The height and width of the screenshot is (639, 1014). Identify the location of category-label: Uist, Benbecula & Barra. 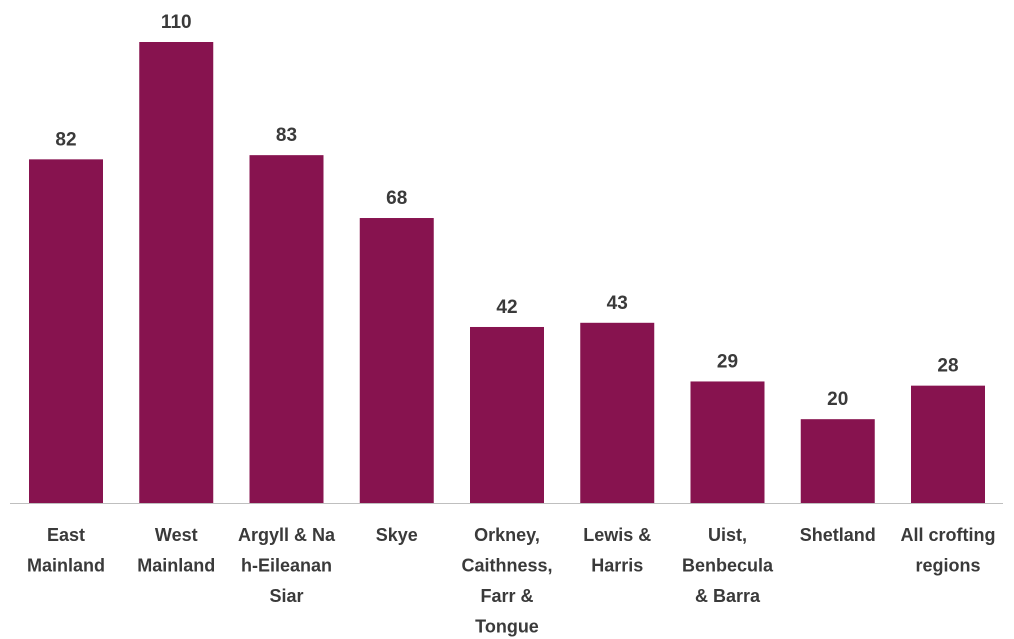
(728, 565).